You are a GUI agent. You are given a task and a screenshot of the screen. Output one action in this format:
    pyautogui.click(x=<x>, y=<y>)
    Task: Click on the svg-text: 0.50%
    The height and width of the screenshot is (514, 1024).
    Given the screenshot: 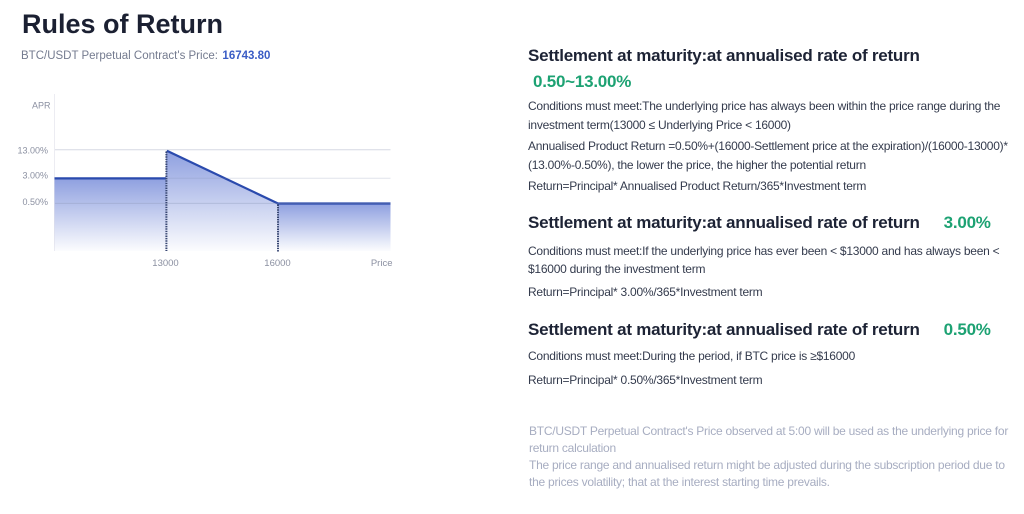 What is the action you would take?
    pyautogui.click(x=35, y=202)
    